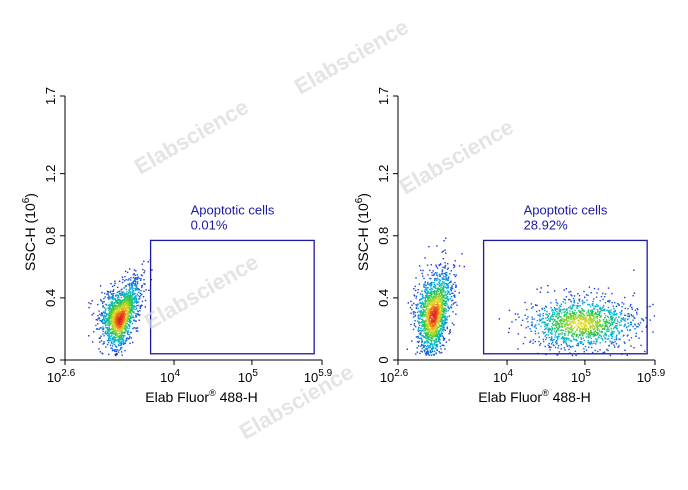  I want to click on x-tick-label: 105, so click(581, 376).